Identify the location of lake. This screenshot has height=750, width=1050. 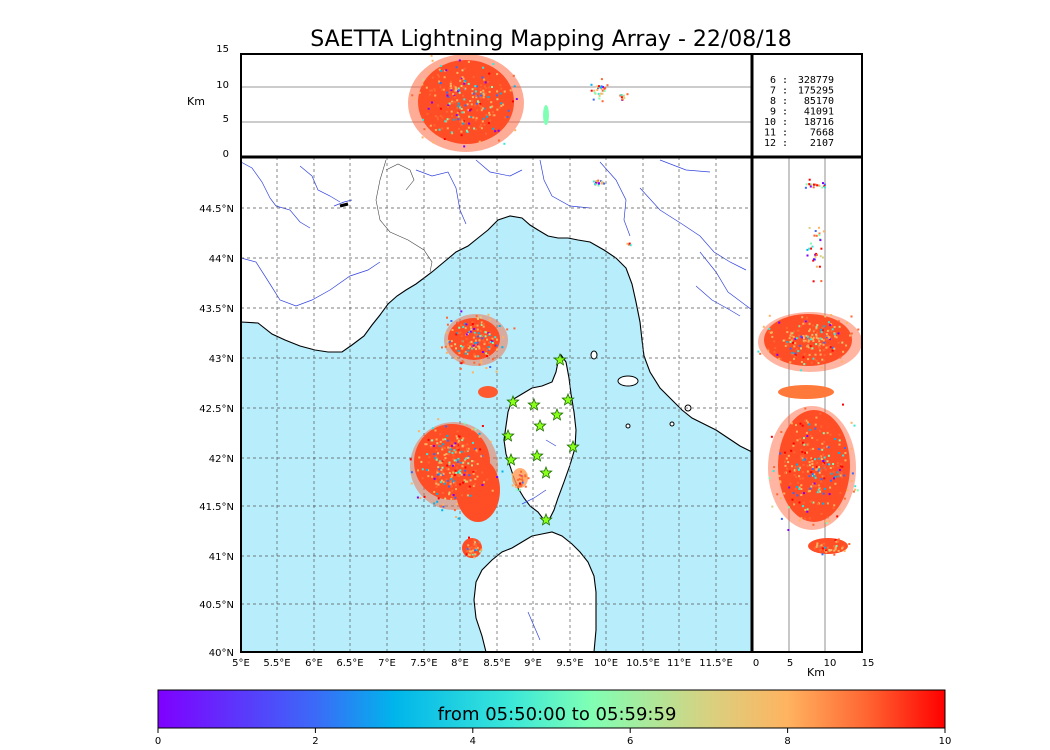
(344, 205).